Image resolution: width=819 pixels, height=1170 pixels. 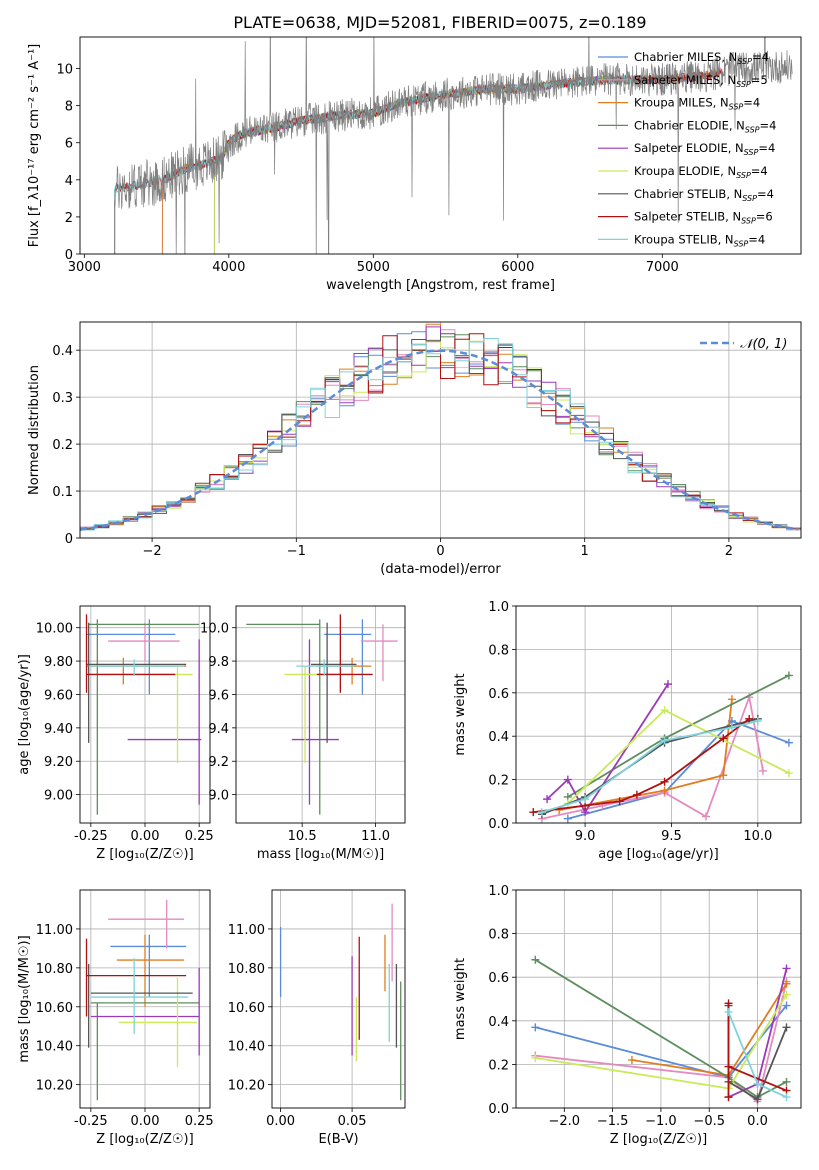 What do you see at coordinates (24, 714) in the screenshot?
I see `y-axis-label: age [log₁₀(age/yr)]` at bounding box center [24, 714].